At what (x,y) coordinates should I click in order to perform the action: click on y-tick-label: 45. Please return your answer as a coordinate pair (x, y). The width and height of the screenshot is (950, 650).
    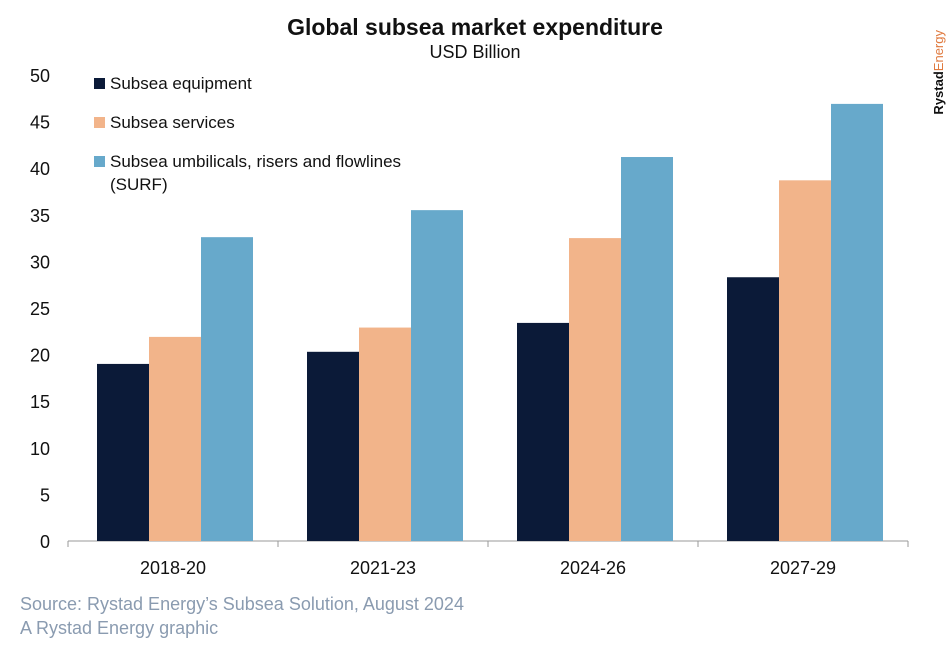
    Looking at the image, I should click on (40, 123).